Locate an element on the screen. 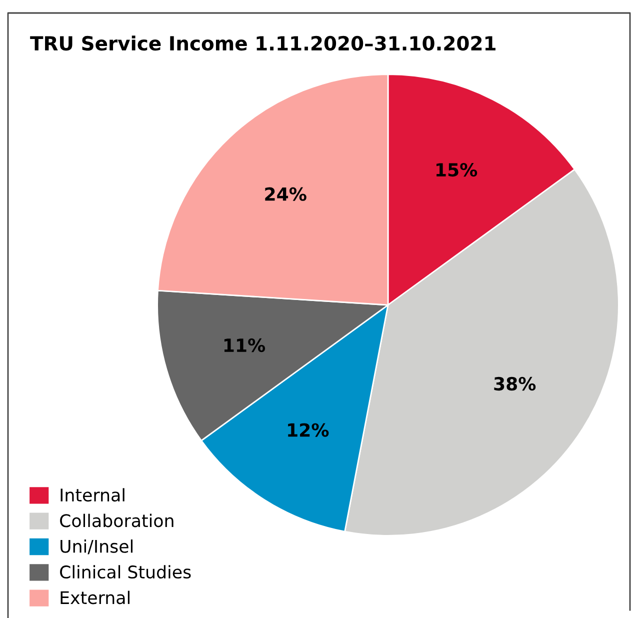  legend-label: Clinical Studies is located at coordinates (125, 572).